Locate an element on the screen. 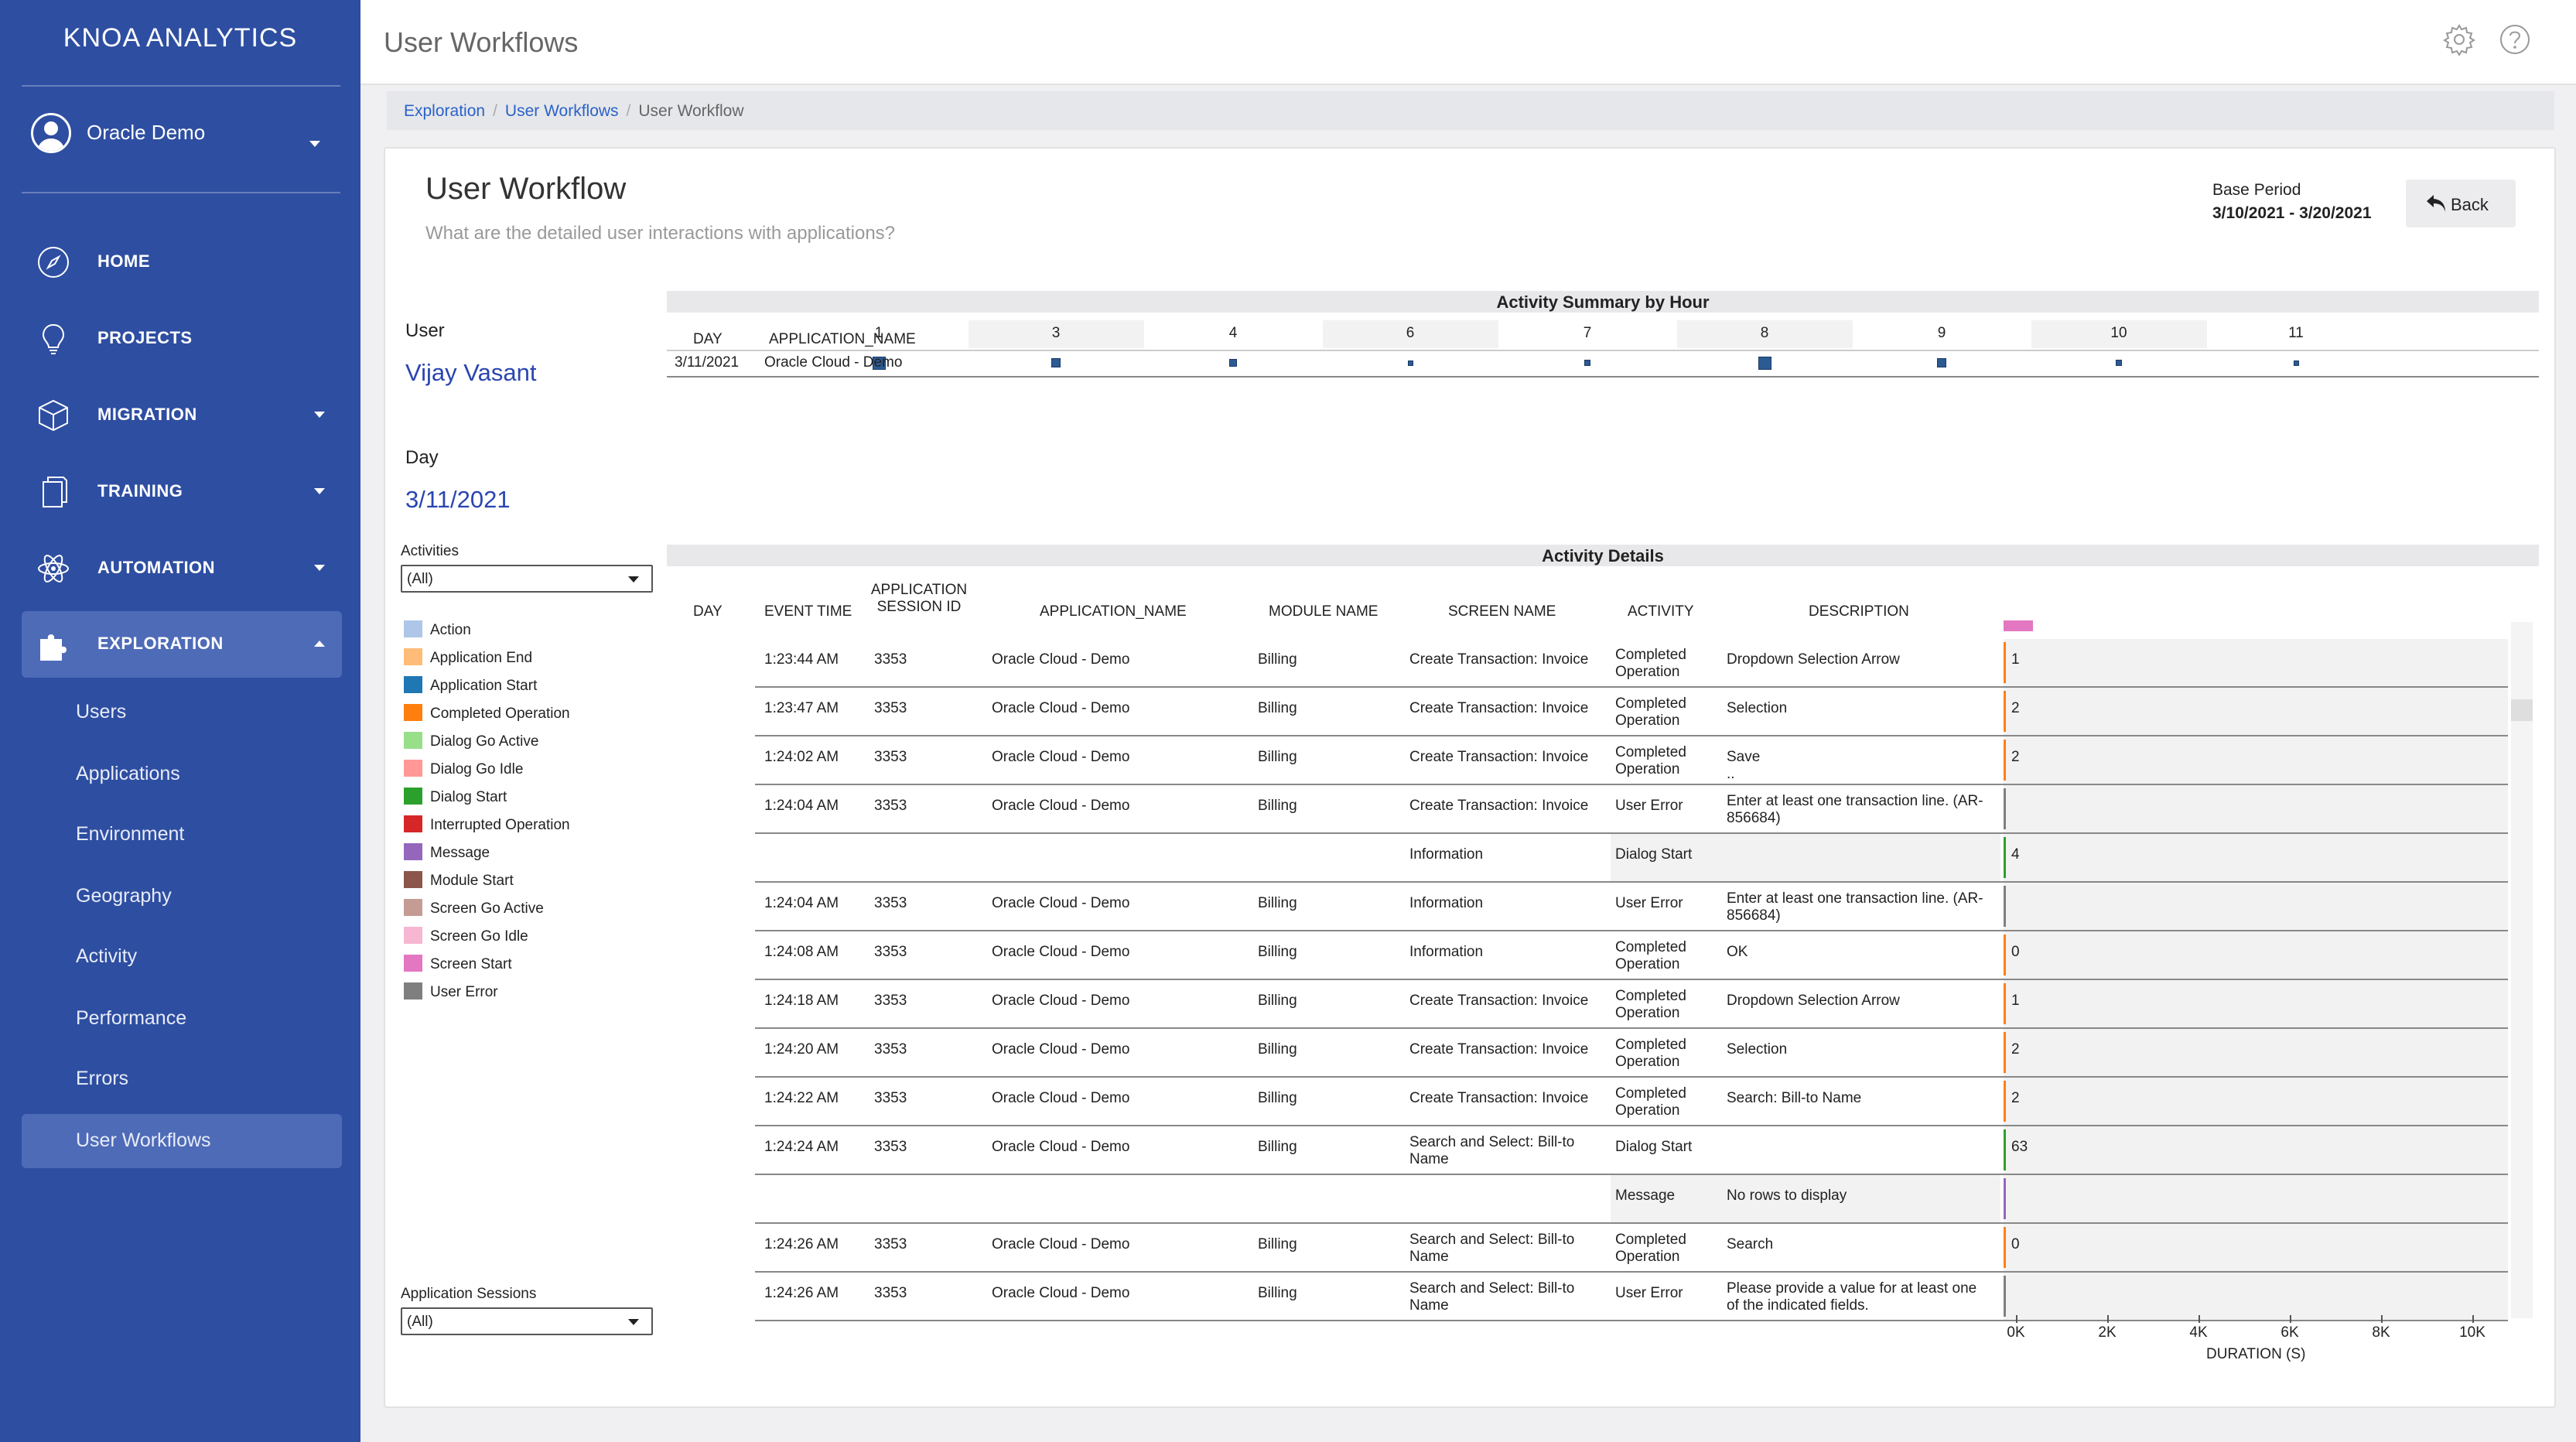 This screenshot has height=1442, width=2576. nav-label: HOME is located at coordinates (123, 261).